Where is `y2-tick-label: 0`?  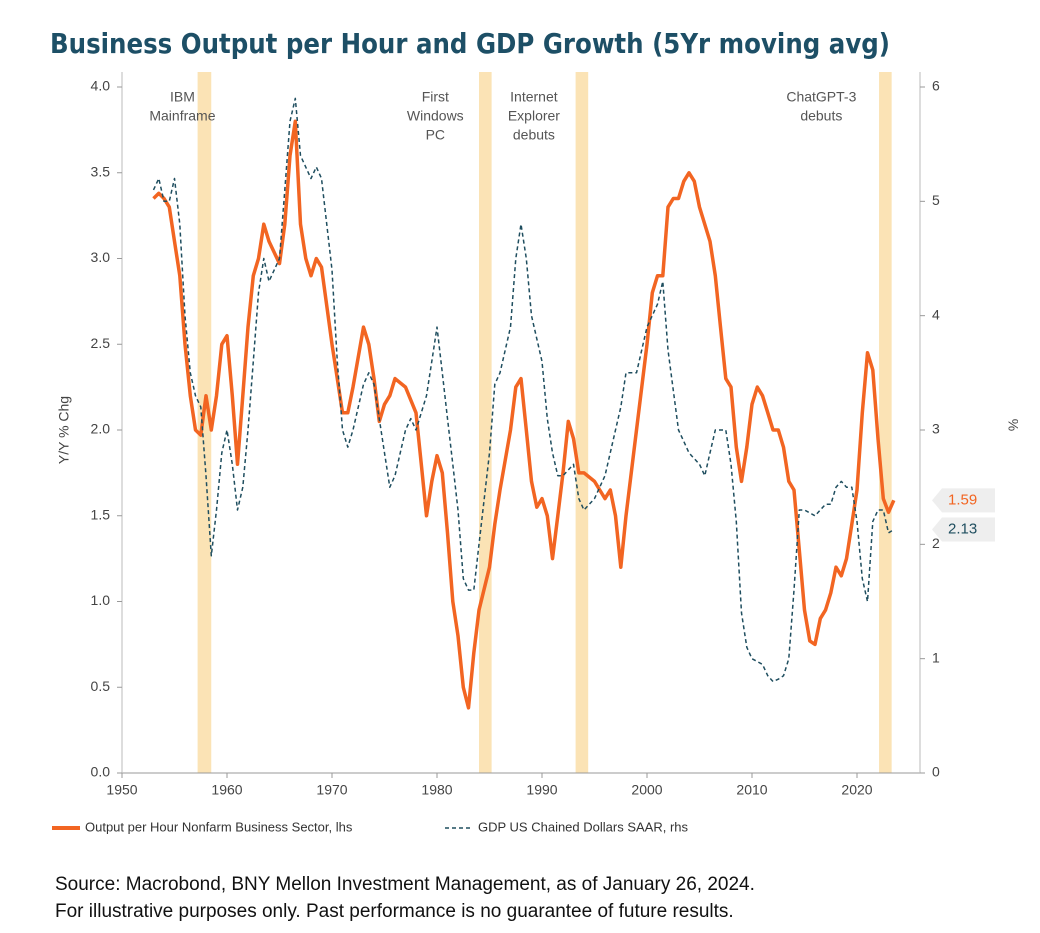 y2-tick-label: 0 is located at coordinates (936, 772).